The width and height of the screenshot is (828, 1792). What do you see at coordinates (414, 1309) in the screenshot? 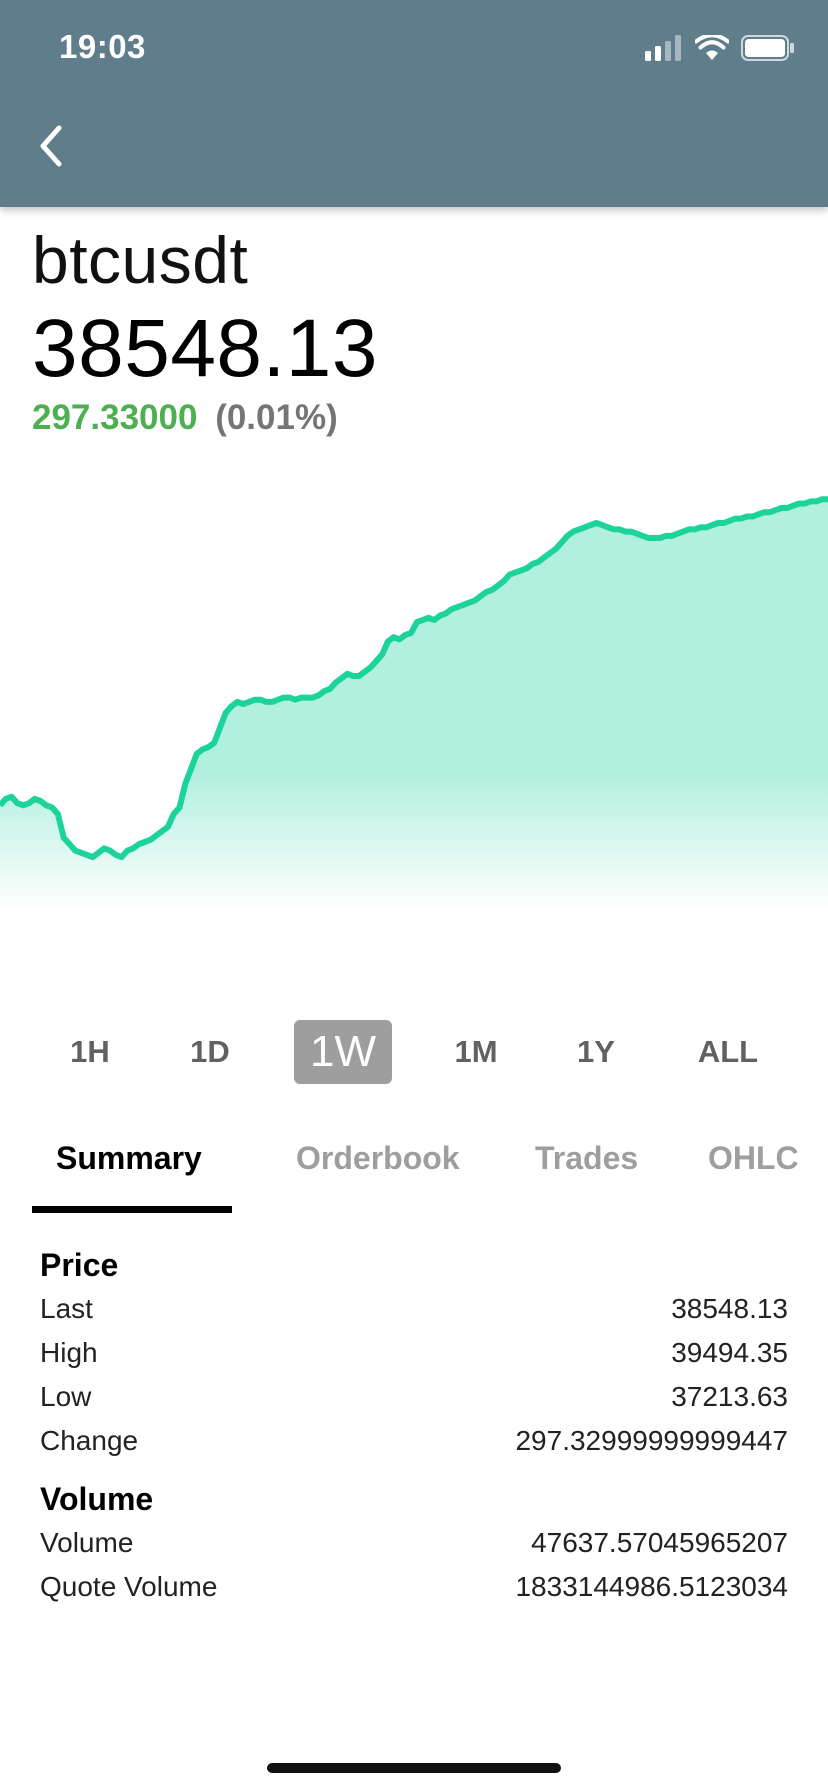
I see `summary-row-last: Last 38548.13` at bounding box center [414, 1309].